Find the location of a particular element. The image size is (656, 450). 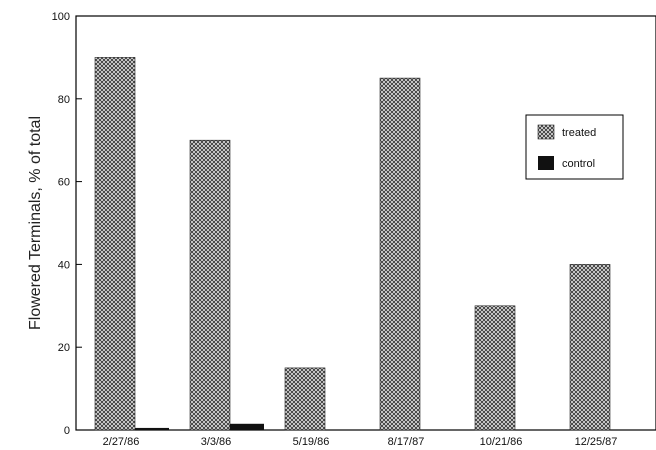

y-tick-label: 60 is located at coordinates (64, 183).